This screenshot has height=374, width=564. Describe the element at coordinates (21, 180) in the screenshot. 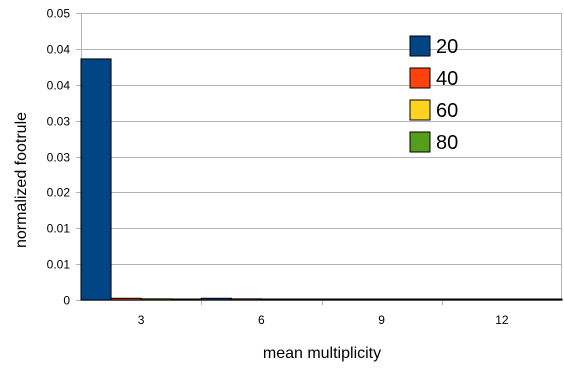

I see `y-axis-label: normalized footrule` at that location.